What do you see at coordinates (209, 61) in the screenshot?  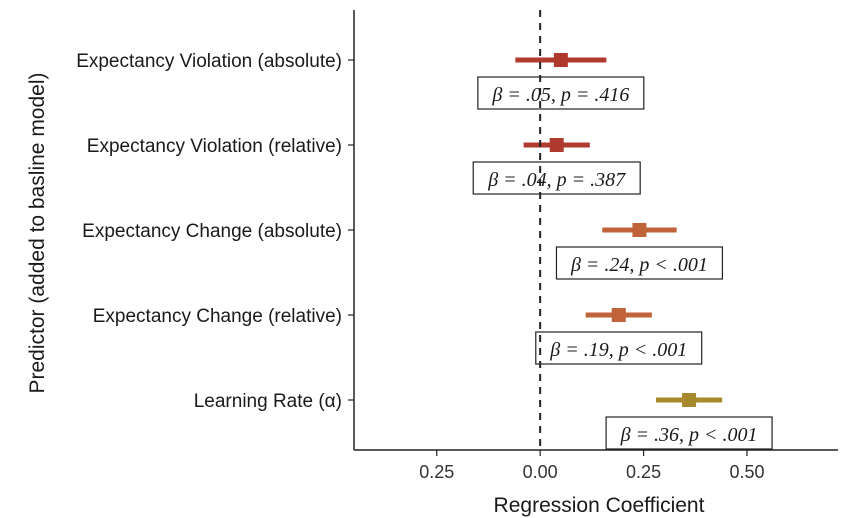 I see `predictor-label: Expectancy Violation (absolute)` at bounding box center [209, 61].